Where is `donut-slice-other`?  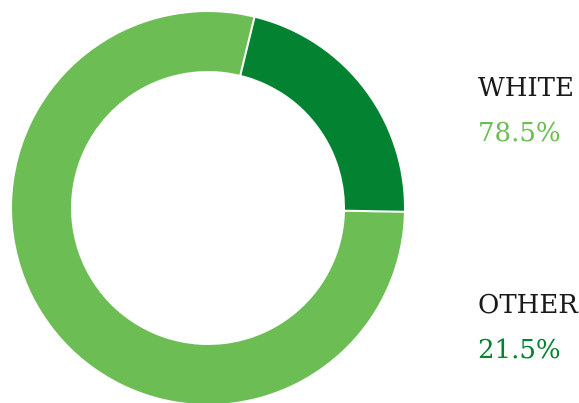
donut-slice-other is located at coordinates (322, 114).